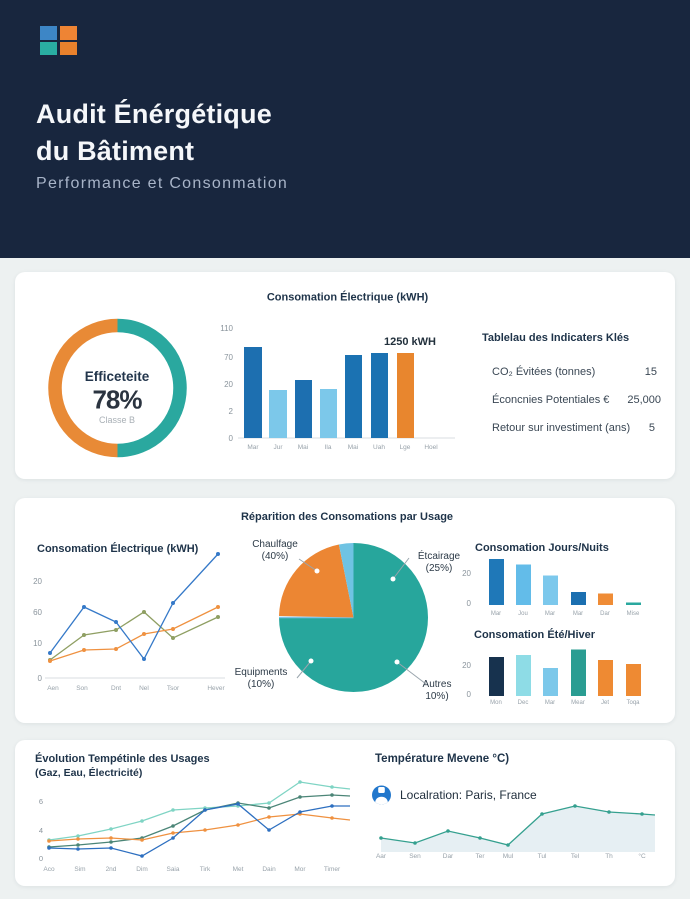 This screenshot has height=899, width=690. Describe the element at coordinates (379, 447) in the screenshot. I see `svg-text: Uah` at that location.